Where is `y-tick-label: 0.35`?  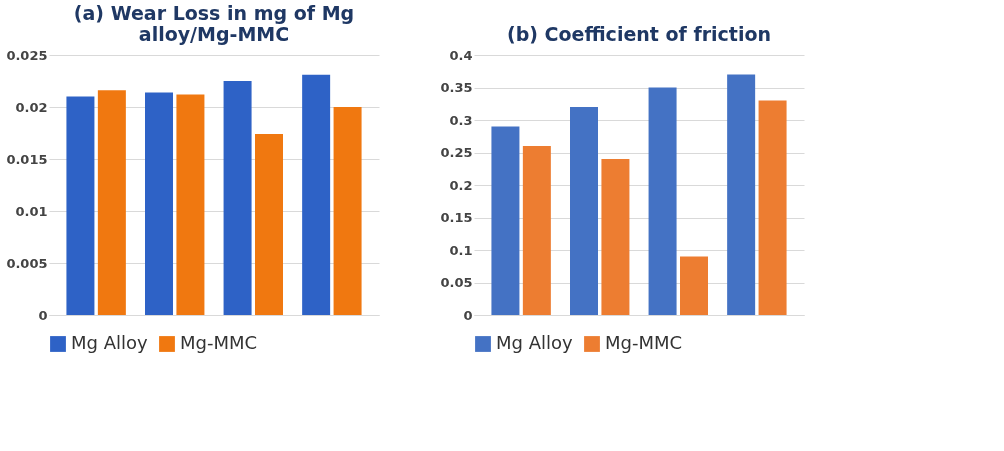 y-tick-label: 0.35 is located at coordinates (456, 87).